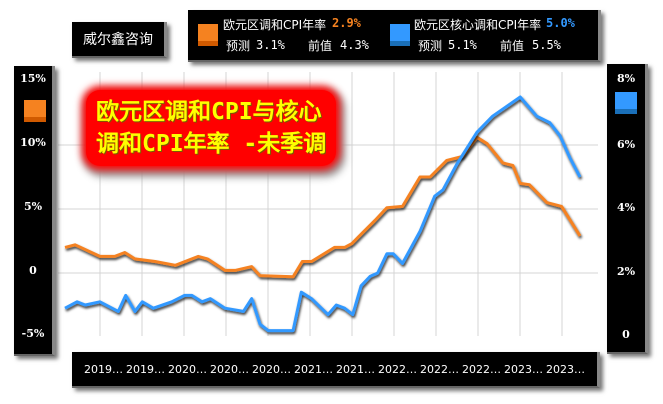 This screenshot has height=404, width=663. Describe the element at coordinates (33, 270) in the screenshot. I see `left-tick: 0` at that location.